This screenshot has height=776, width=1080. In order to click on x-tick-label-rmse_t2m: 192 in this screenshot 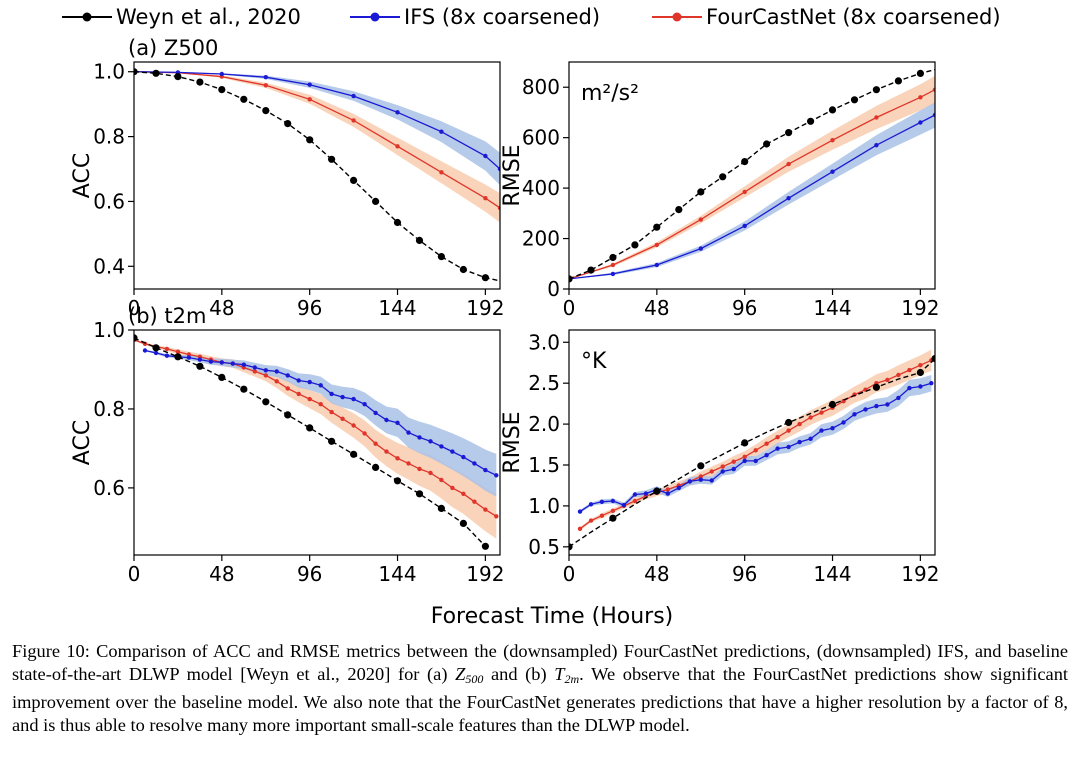, I will do `click(920, 574)`.